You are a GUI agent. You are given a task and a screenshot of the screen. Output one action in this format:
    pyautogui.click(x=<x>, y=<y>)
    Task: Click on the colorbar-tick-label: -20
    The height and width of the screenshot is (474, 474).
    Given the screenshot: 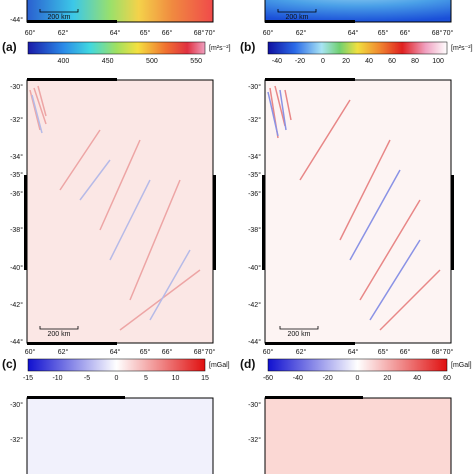 What is the action you would take?
    pyautogui.click(x=300, y=61)
    